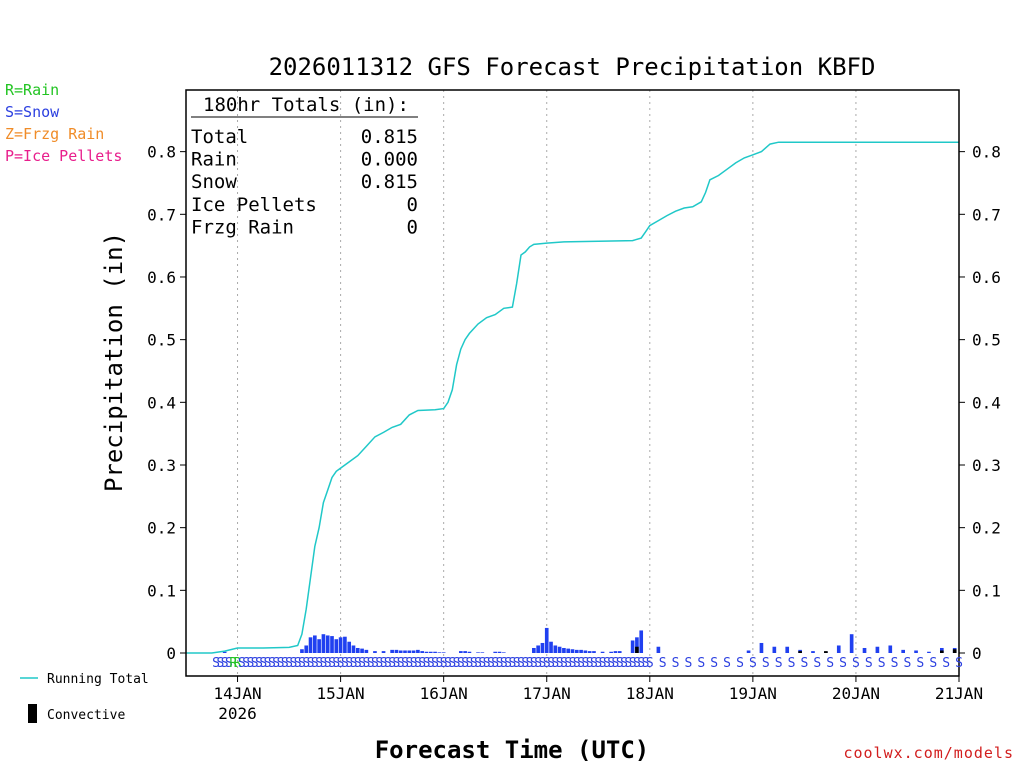  What do you see at coordinates (986, 465) in the screenshot?
I see `y-tick-label-right: 0.3` at bounding box center [986, 465].